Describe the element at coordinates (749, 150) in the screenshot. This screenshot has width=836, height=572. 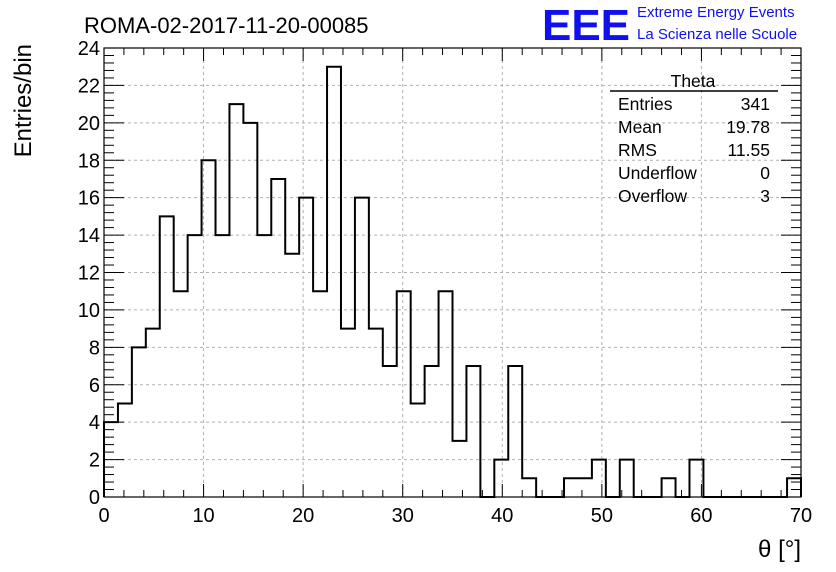
I see `stats-rms-value: 11.55` at that location.